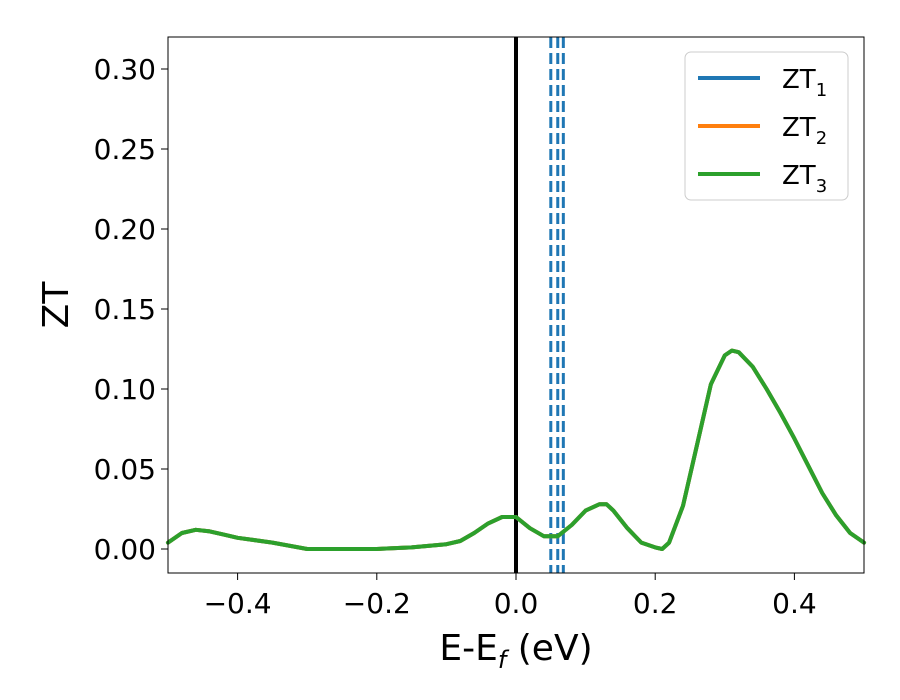 The width and height of the screenshot is (900, 700). I want to click on y-axis-ticks: 0.00 0.05 0.10 0.15 0.20 0.25 0.30, so click(131, 309).